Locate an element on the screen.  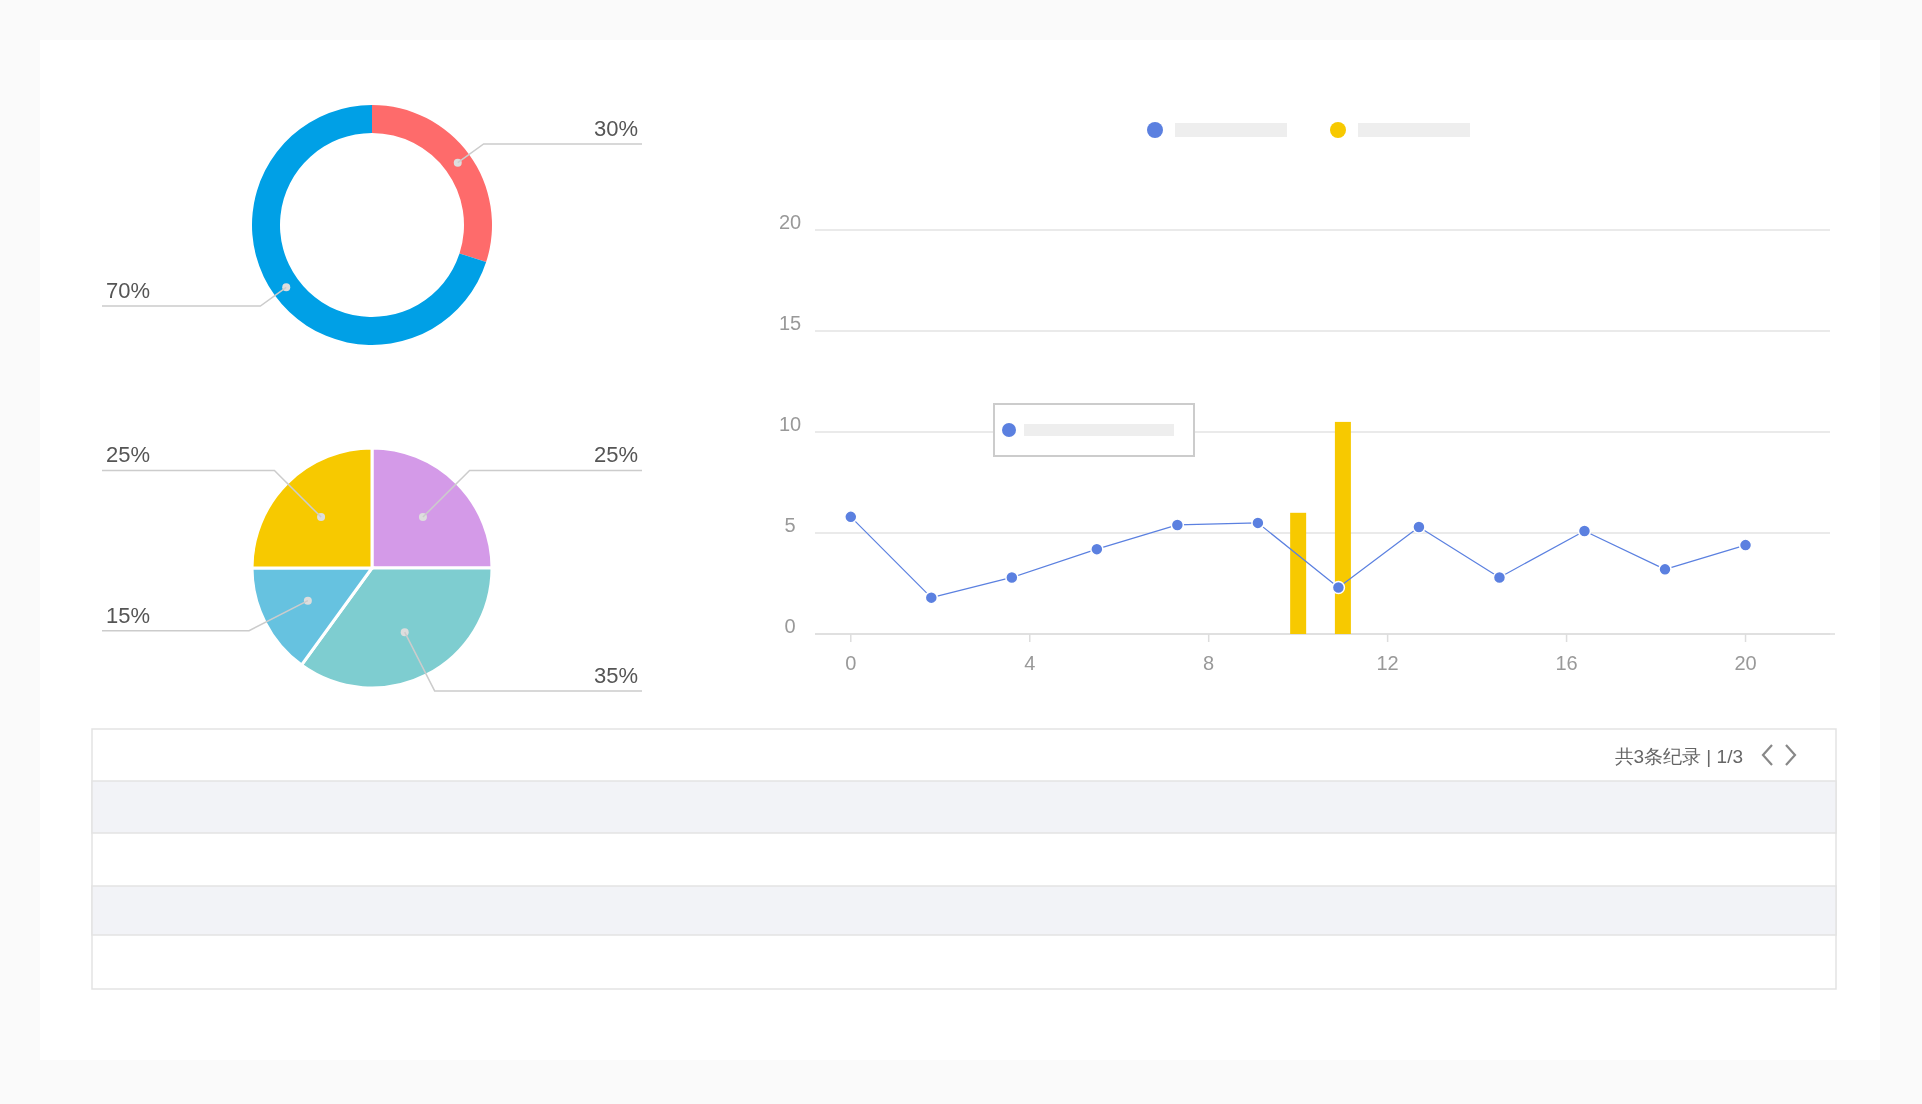
data-label: 70% is located at coordinates (128, 291).